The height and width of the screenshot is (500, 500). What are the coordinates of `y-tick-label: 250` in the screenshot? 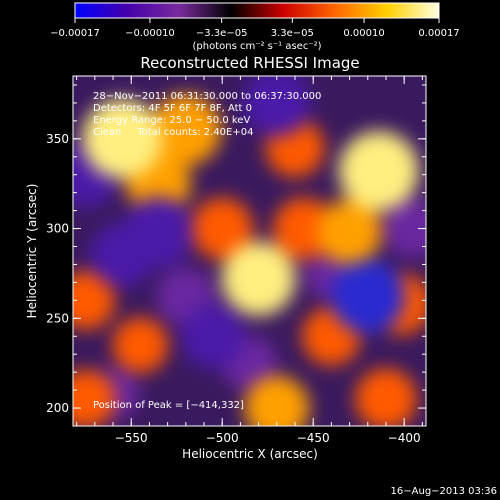 It's located at (57, 318).